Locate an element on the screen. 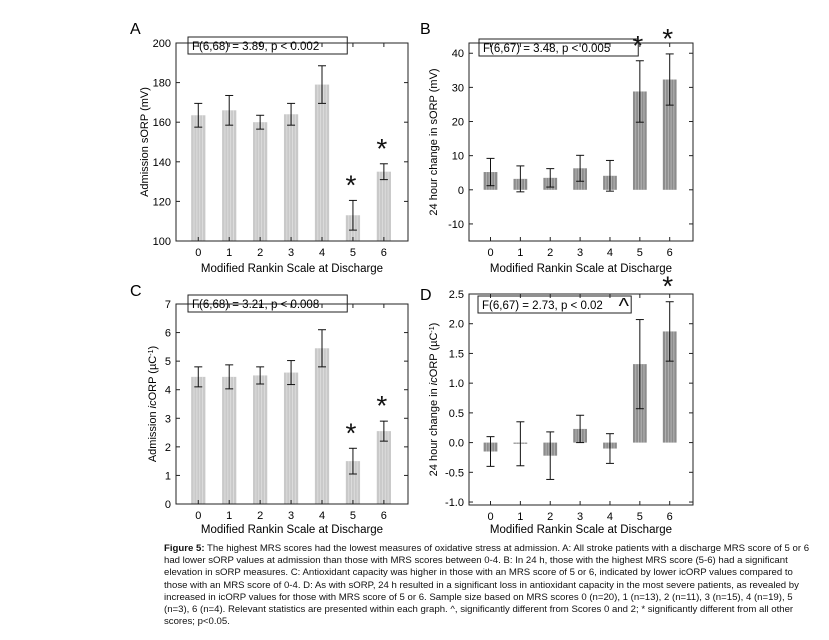 Image resolution: width=829 pixels, height=640 pixels. y-tick-label: 20 is located at coordinates (458, 123).